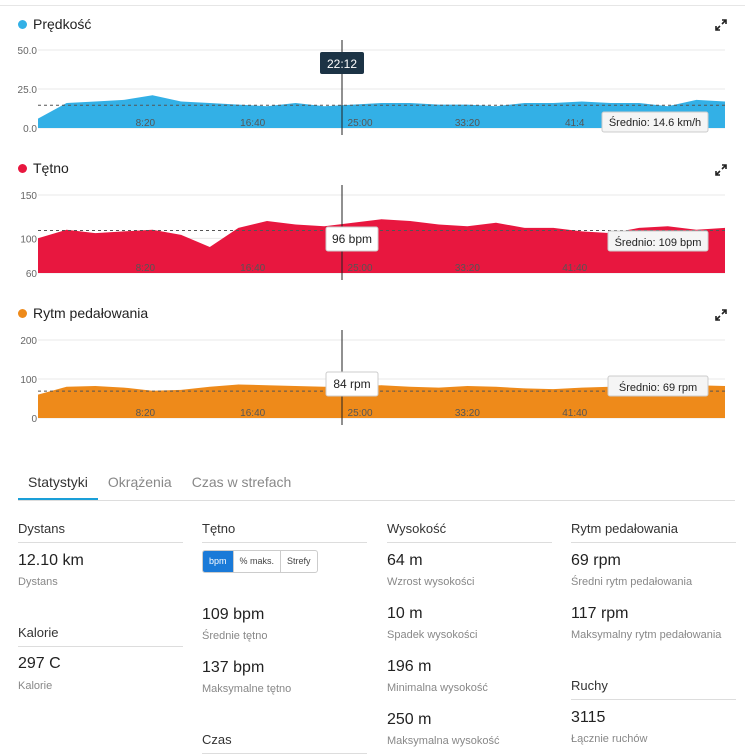 This screenshot has width=745, height=754. Describe the element at coordinates (242, 485) in the screenshot. I see `tab-czas-w-strefach: Czas w strefach` at that location.